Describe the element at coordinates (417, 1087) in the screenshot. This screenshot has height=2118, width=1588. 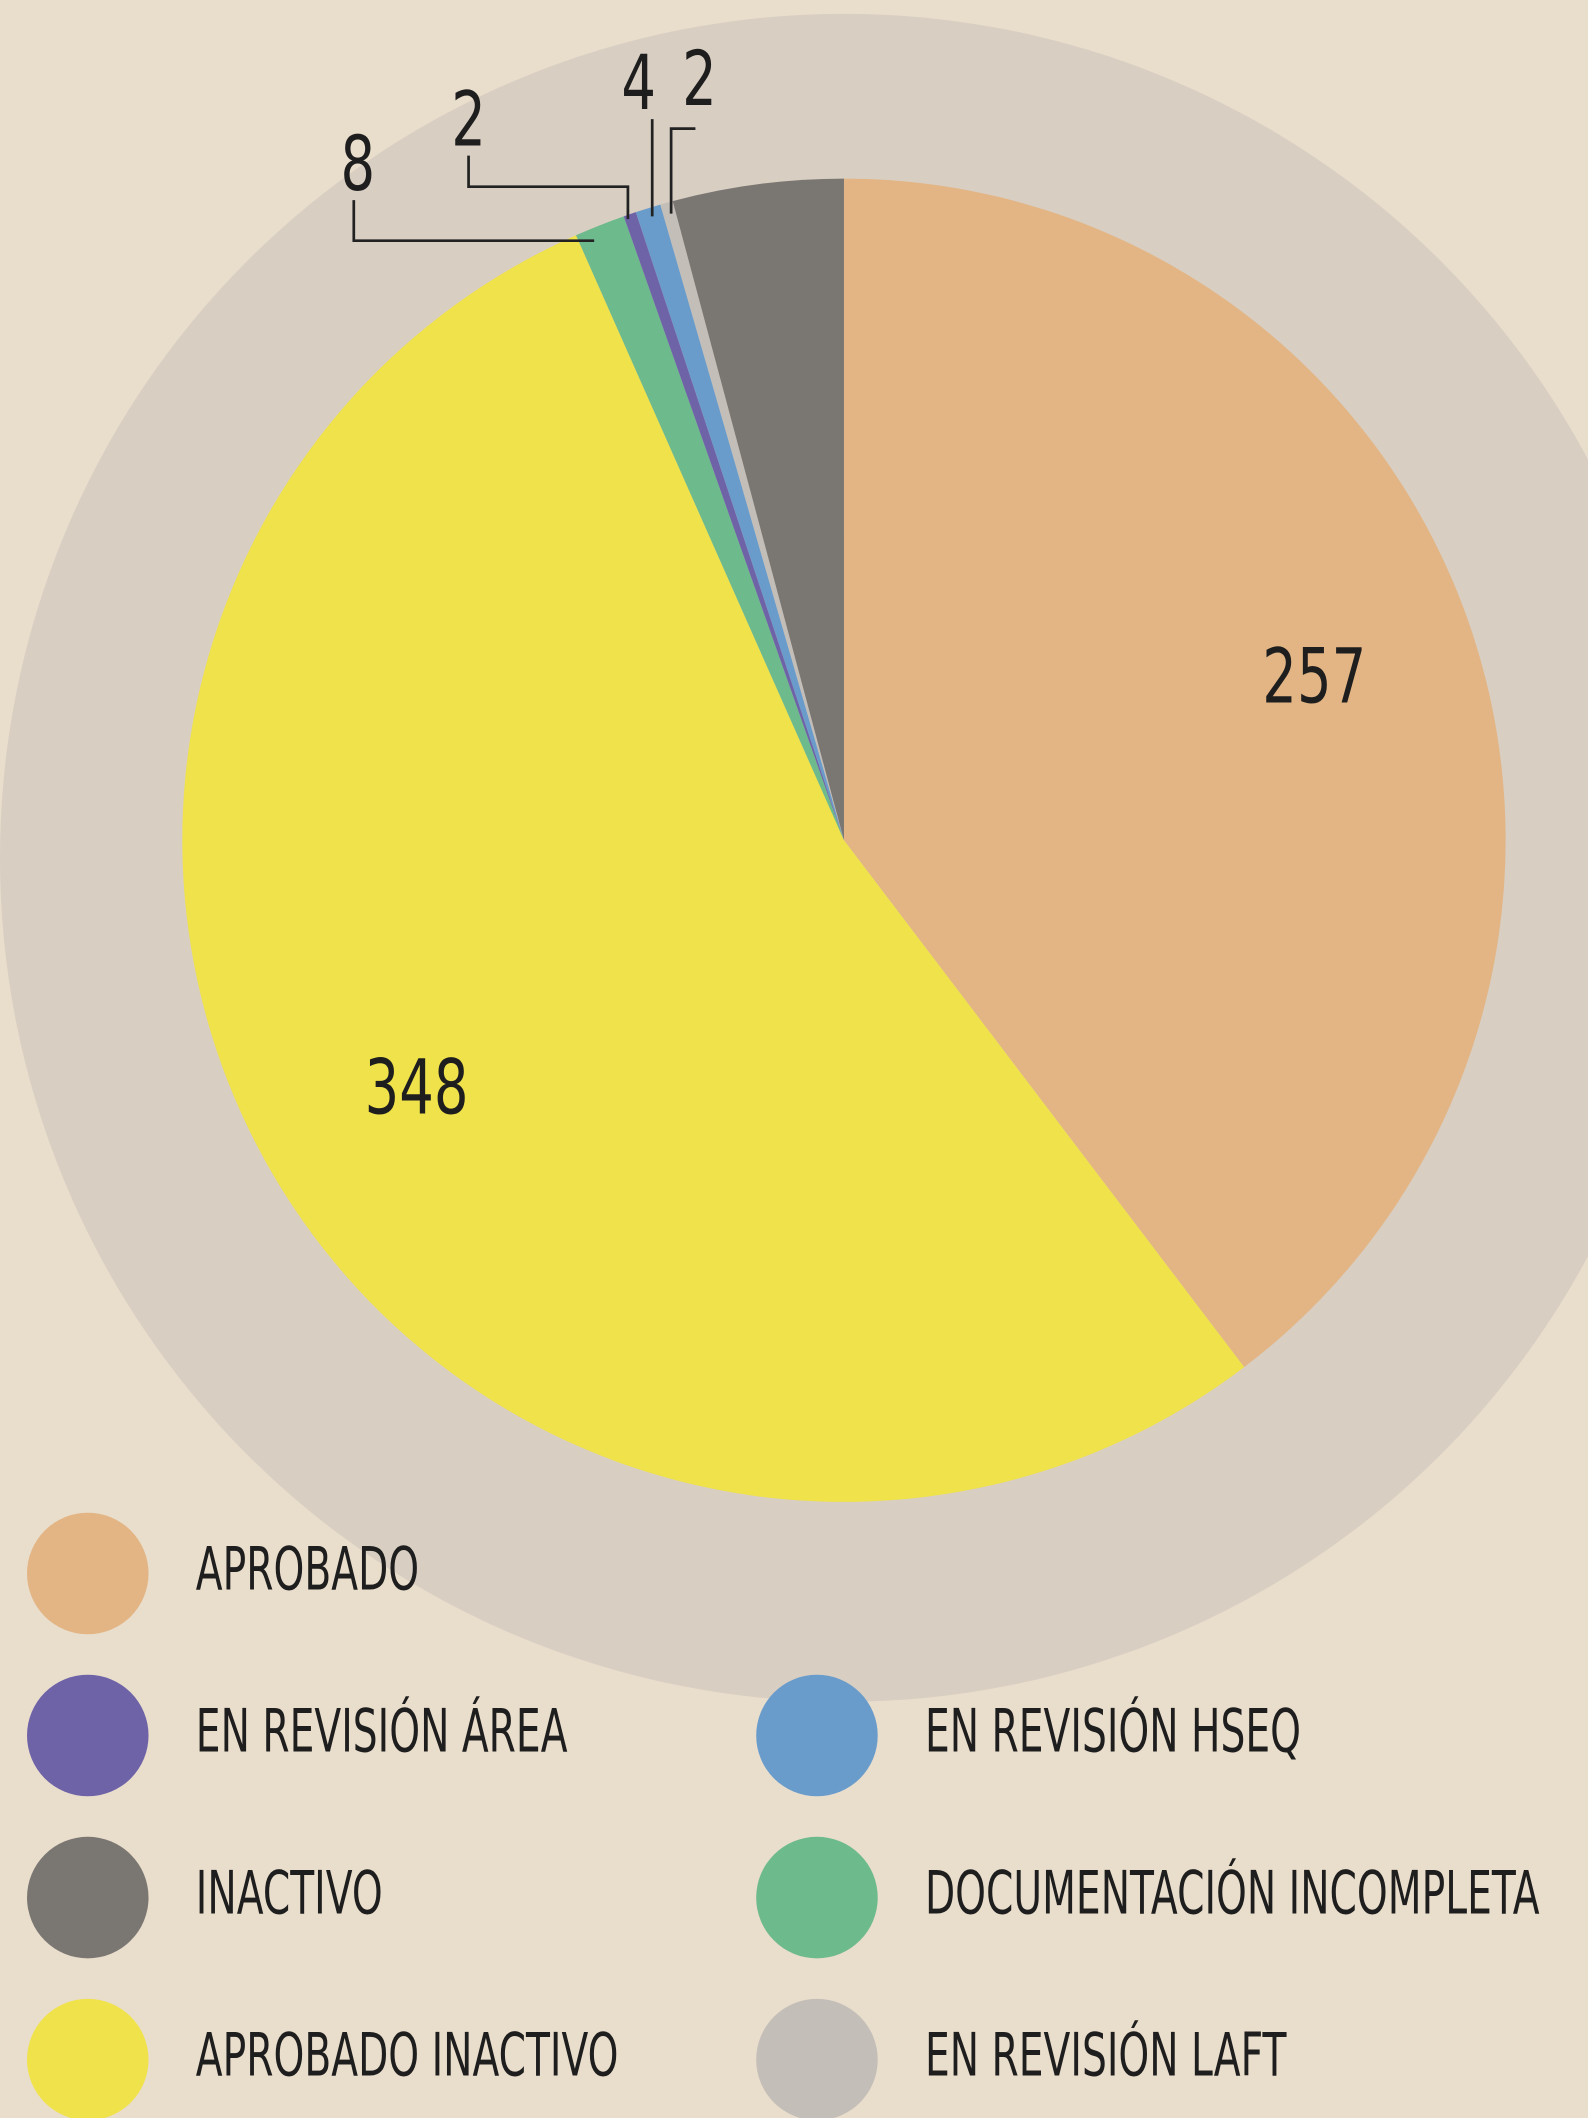
I see `data-label: 348` at that location.